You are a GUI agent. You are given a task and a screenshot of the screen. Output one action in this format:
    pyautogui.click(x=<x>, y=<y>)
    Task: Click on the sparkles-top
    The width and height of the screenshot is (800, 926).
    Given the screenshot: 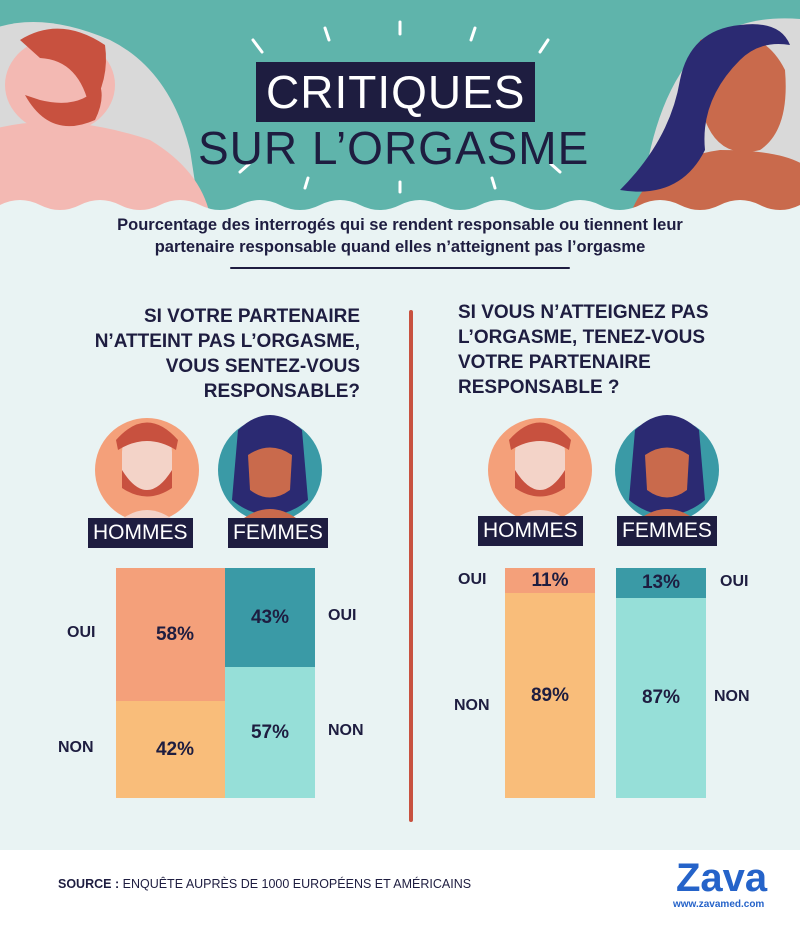 What is the action you would take?
    pyautogui.click(x=400, y=37)
    